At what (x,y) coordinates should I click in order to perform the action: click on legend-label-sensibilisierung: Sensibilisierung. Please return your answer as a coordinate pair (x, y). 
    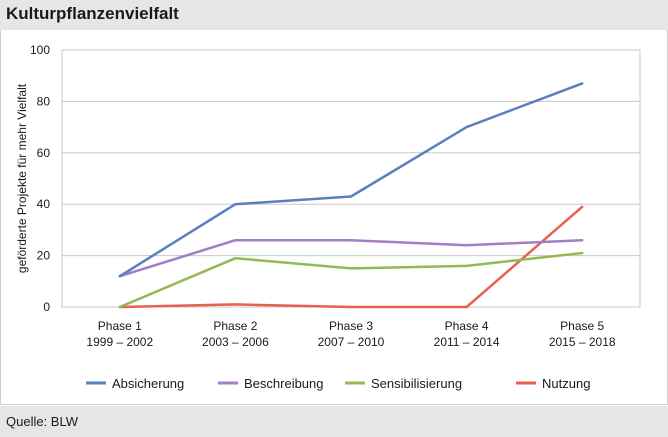
    Looking at the image, I should click on (416, 383).